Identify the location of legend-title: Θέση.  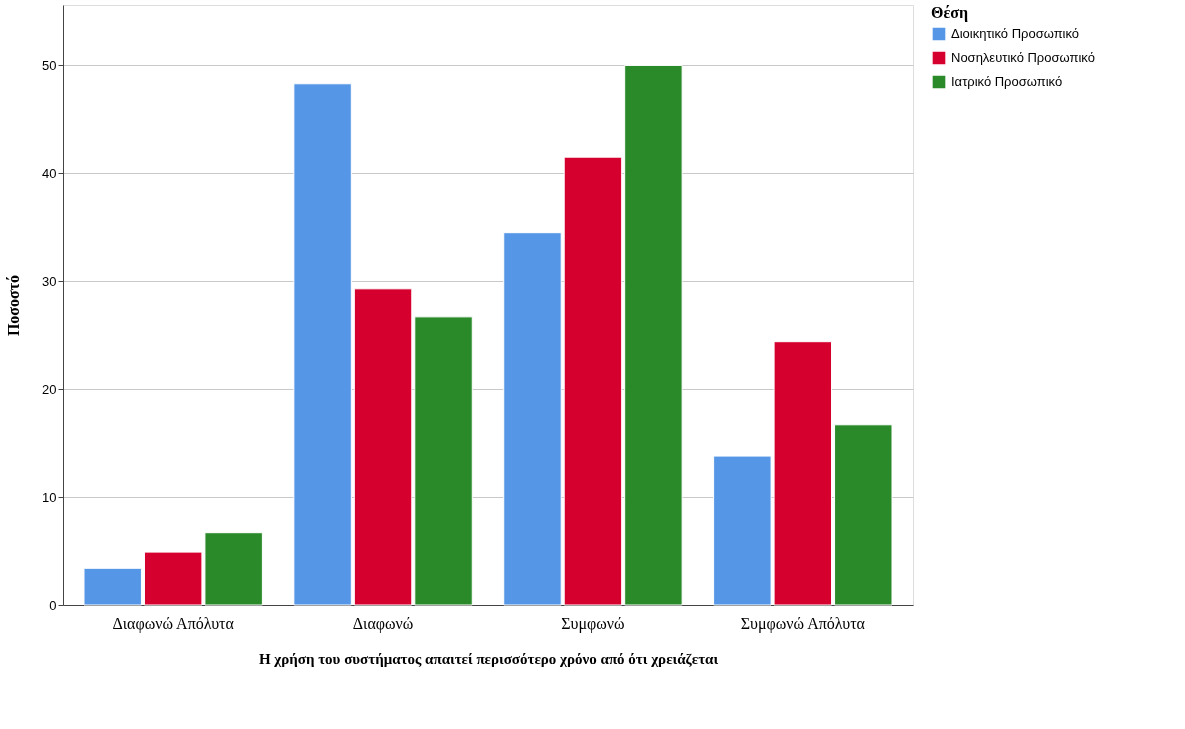
(950, 13).